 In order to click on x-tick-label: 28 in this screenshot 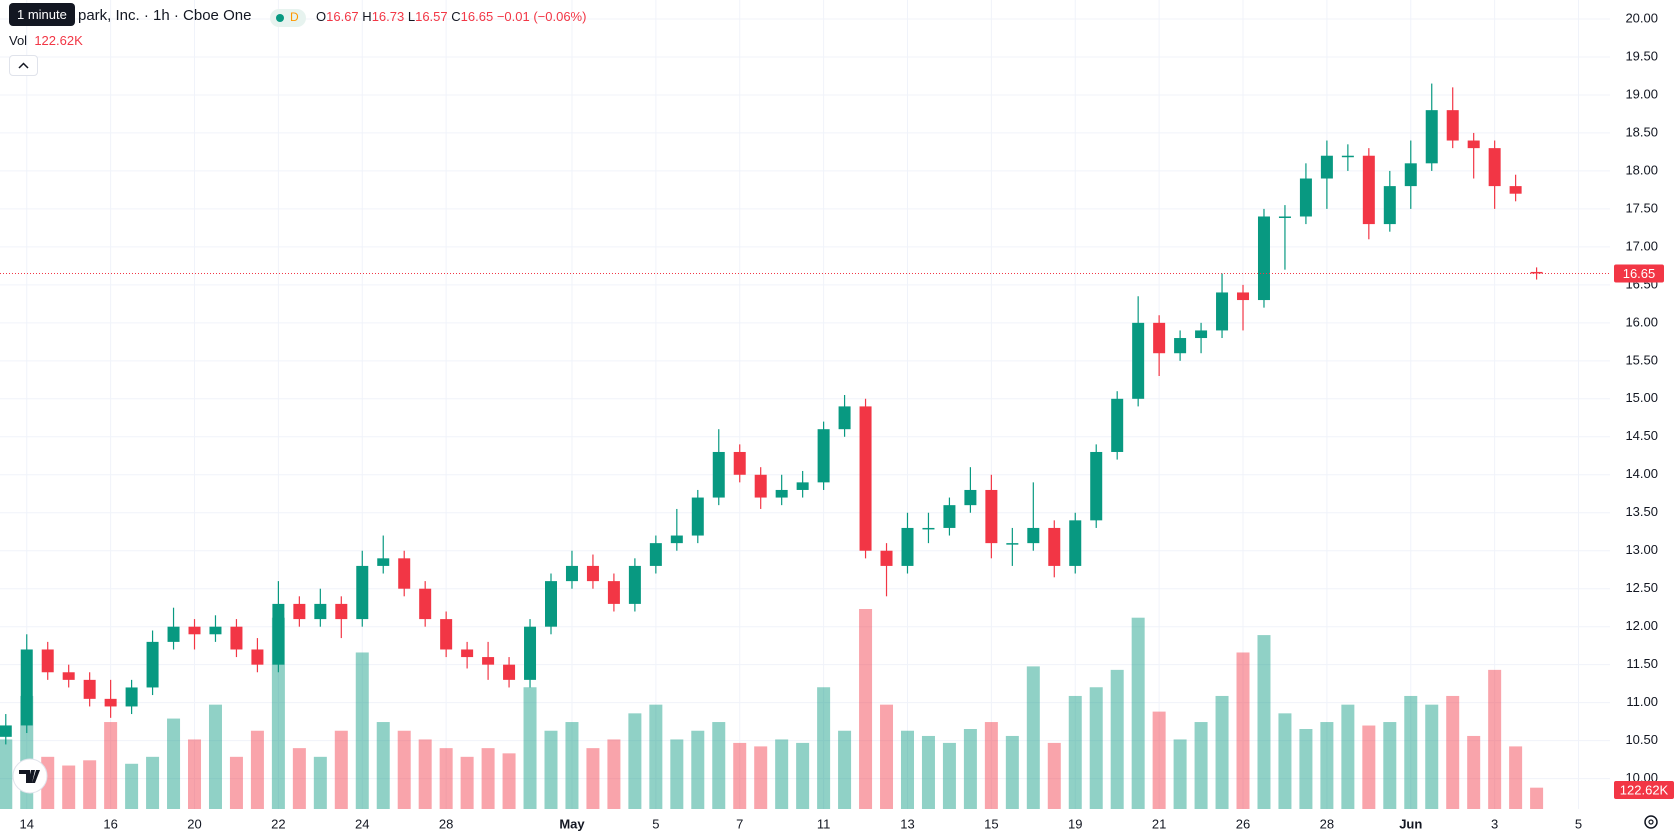, I will do `click(446, 823)`.